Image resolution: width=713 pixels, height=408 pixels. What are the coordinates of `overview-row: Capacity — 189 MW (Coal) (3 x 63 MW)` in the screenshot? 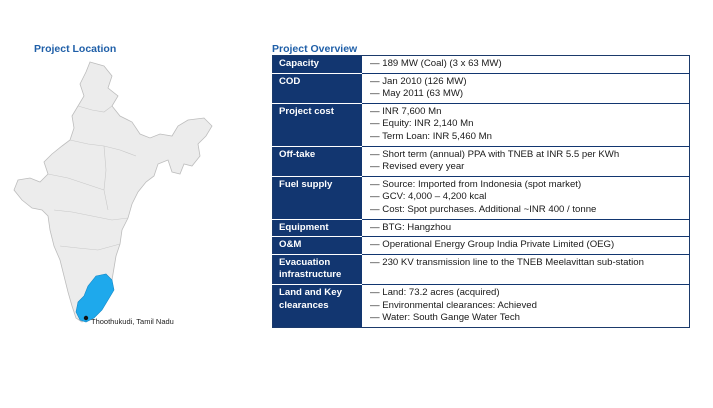 It's located at (481, 64).